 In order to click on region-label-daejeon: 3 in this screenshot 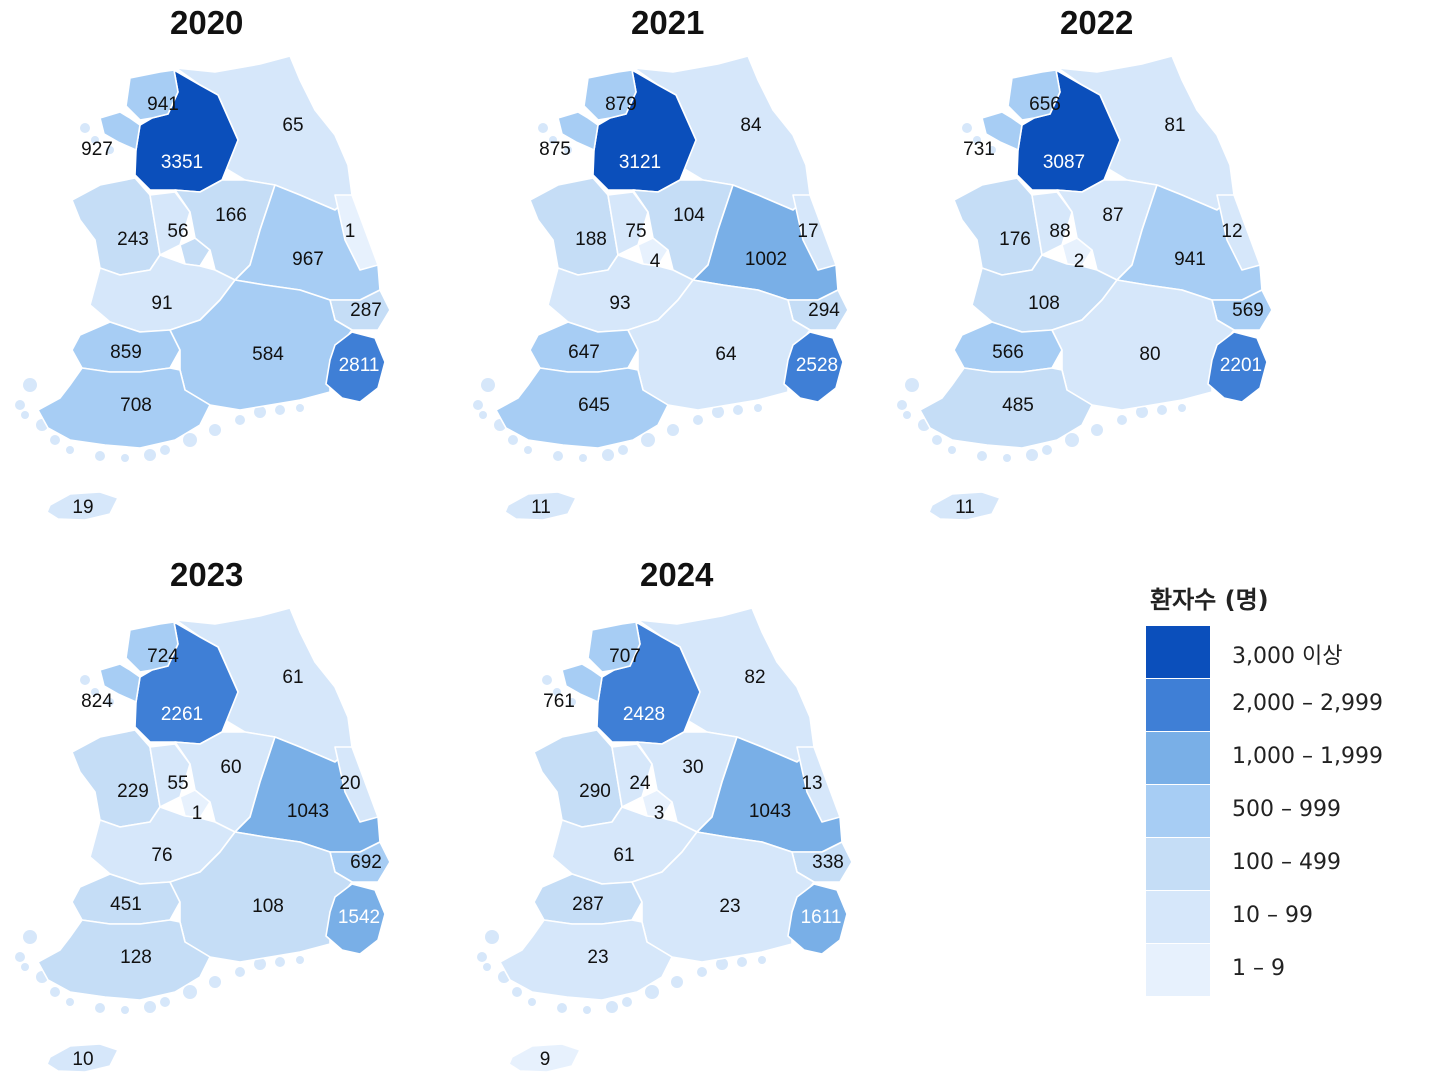, I will do `click(659, 813)`.